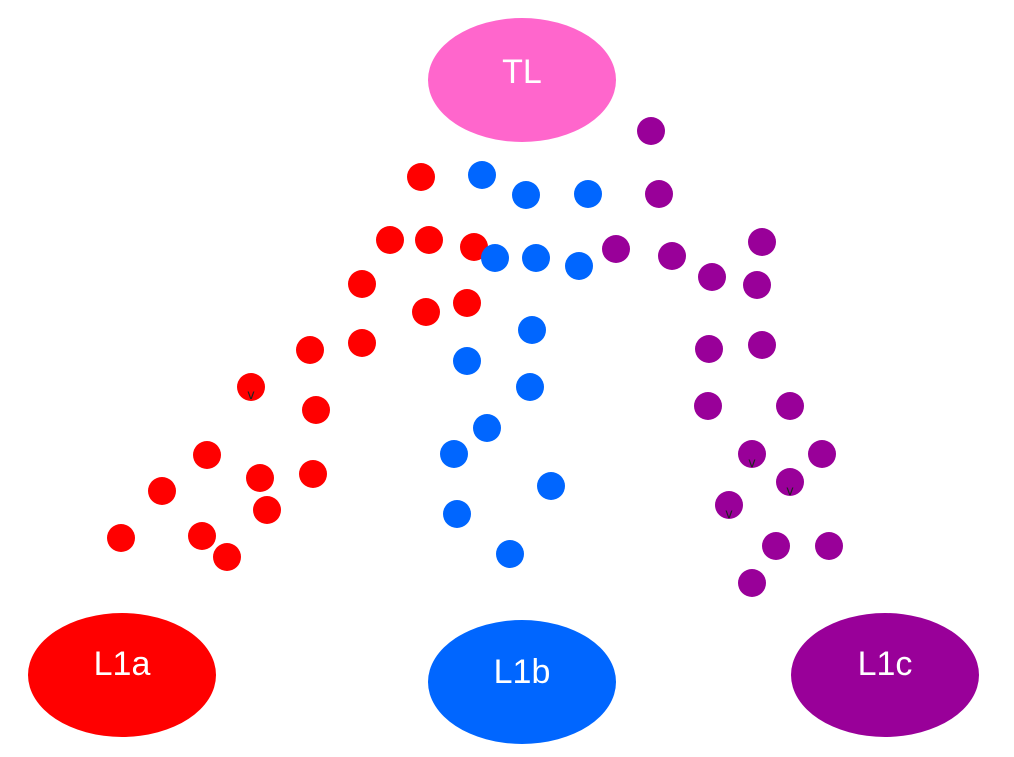  What do you see at coordinates (122, 664) in the screenshot?
I see `node-l1a-label: L1a` at bounding box center [122, 664].